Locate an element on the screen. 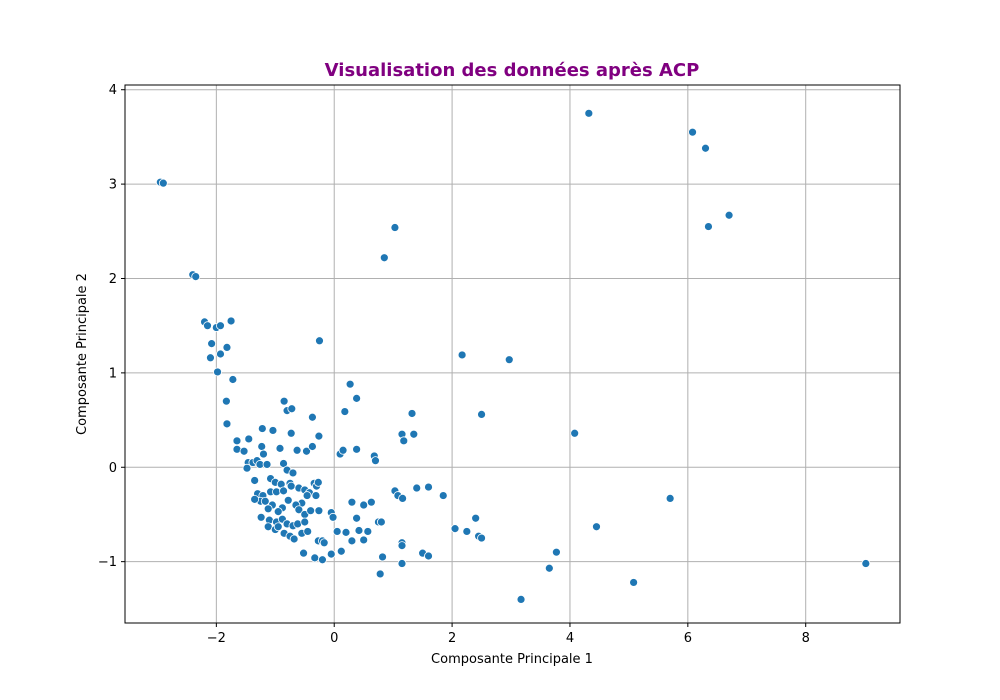  y-tick-label: 0 is located at coordinates (113, 468).